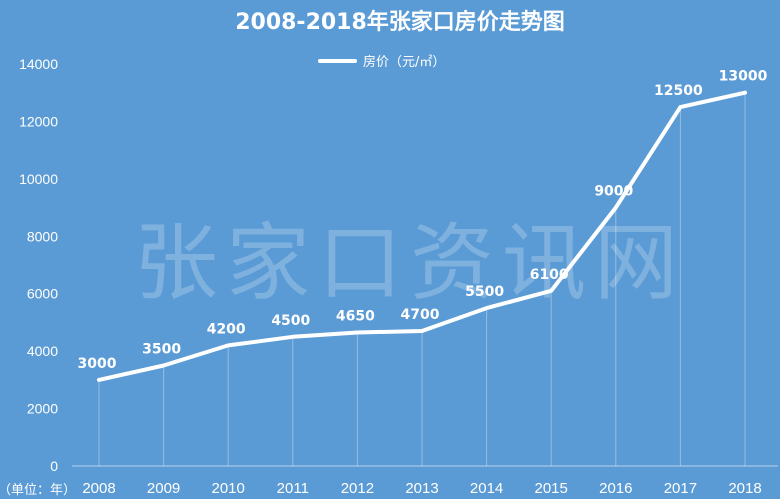 The image size is (780, 499). Describe the element at coordinates (355, 317) in the screenshot. I see `data-label: 4650` at that location.